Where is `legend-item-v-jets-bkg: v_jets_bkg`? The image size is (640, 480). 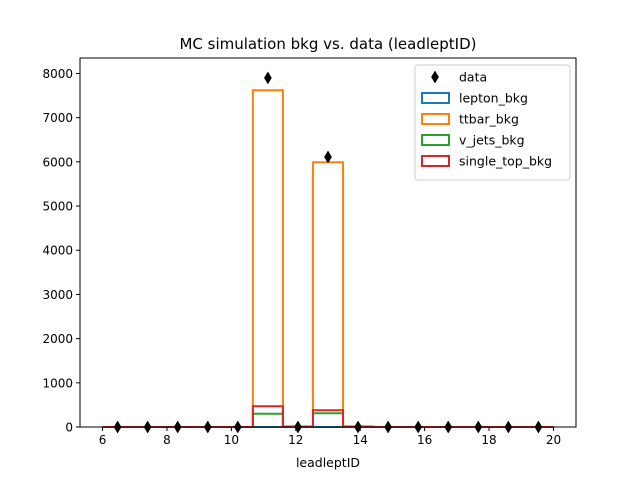
legend-item-v-jets-bkg: v_jets_bkg is located at coordinates (473, 140).